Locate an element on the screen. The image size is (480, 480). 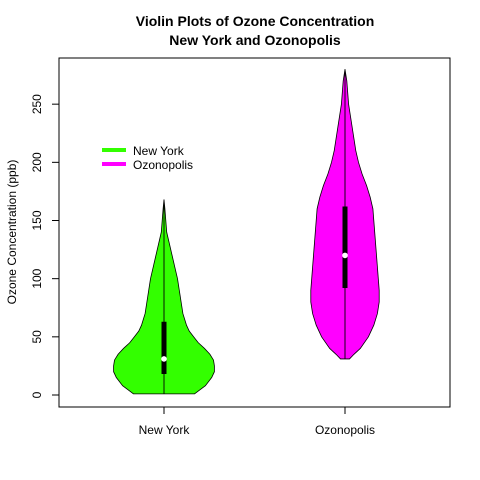
x-tick-label-ozonopolis: Ozonopolis is located at coordinates (345, 430).